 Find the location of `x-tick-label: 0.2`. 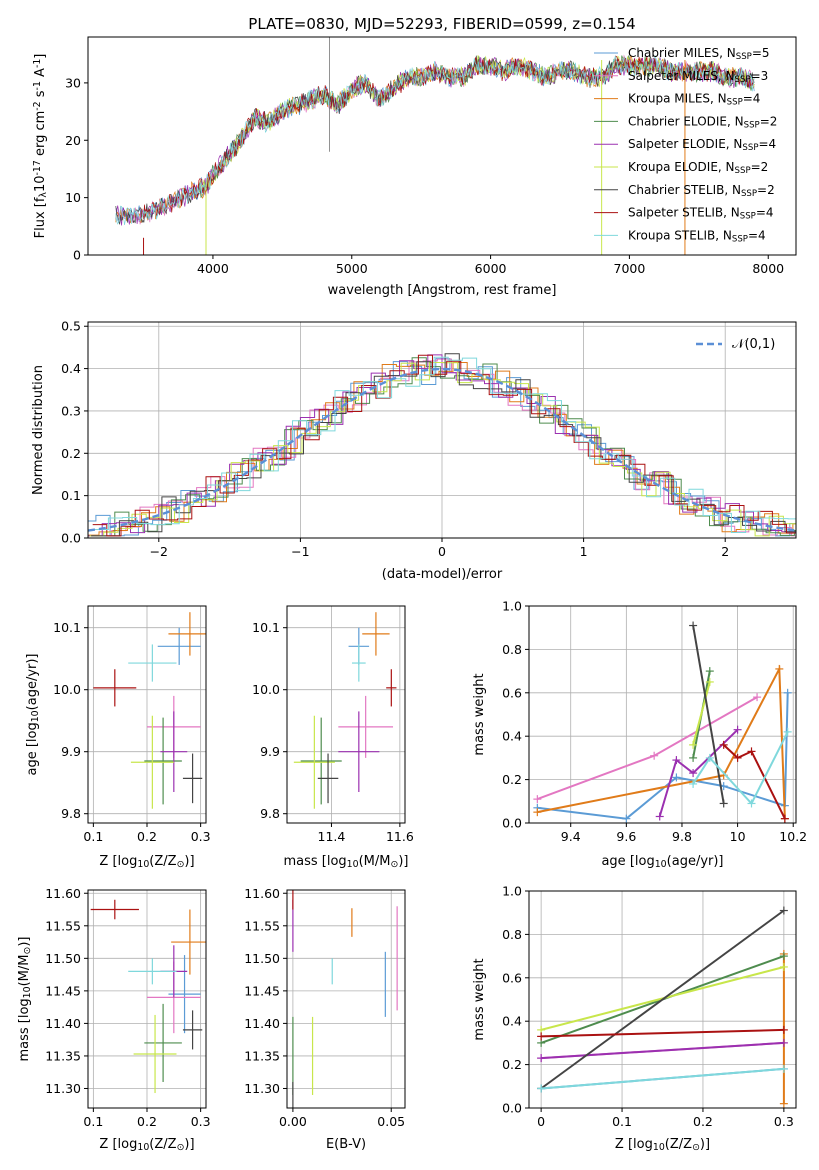

x-tick-label: 0.2 is located at coordinates (147, 1121).